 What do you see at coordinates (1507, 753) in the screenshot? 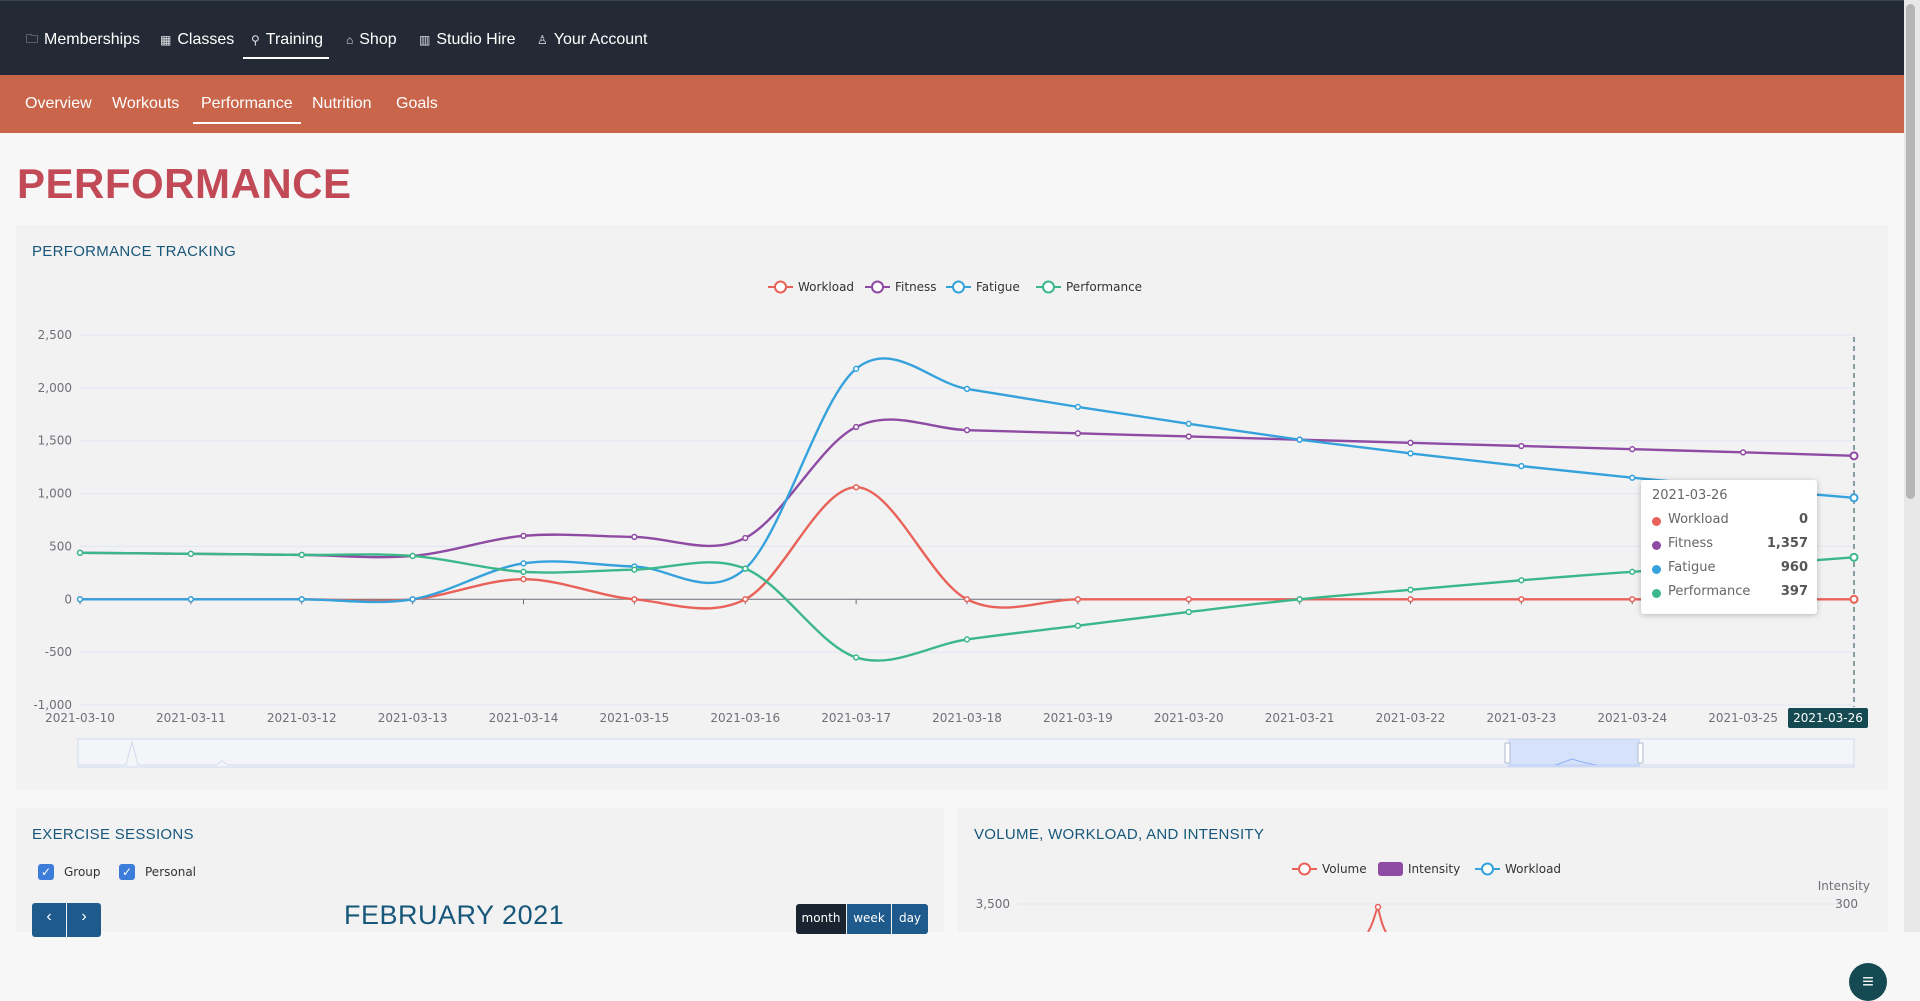
I see `datazoom-left-handle` at bounding box center [1507, 753].